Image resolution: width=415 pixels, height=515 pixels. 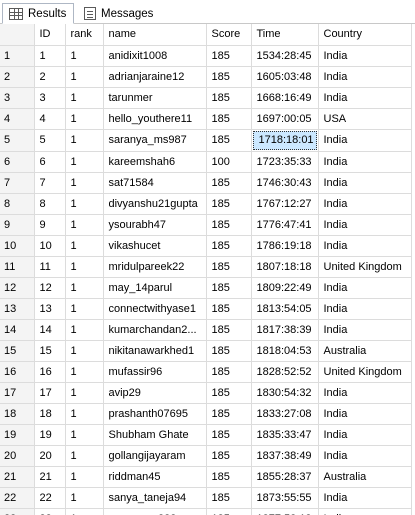 What do you see at coordinates (285, 98) in the screenshot?
I see `cell-time: 1668:16:49` at bounding box center [285, 98].